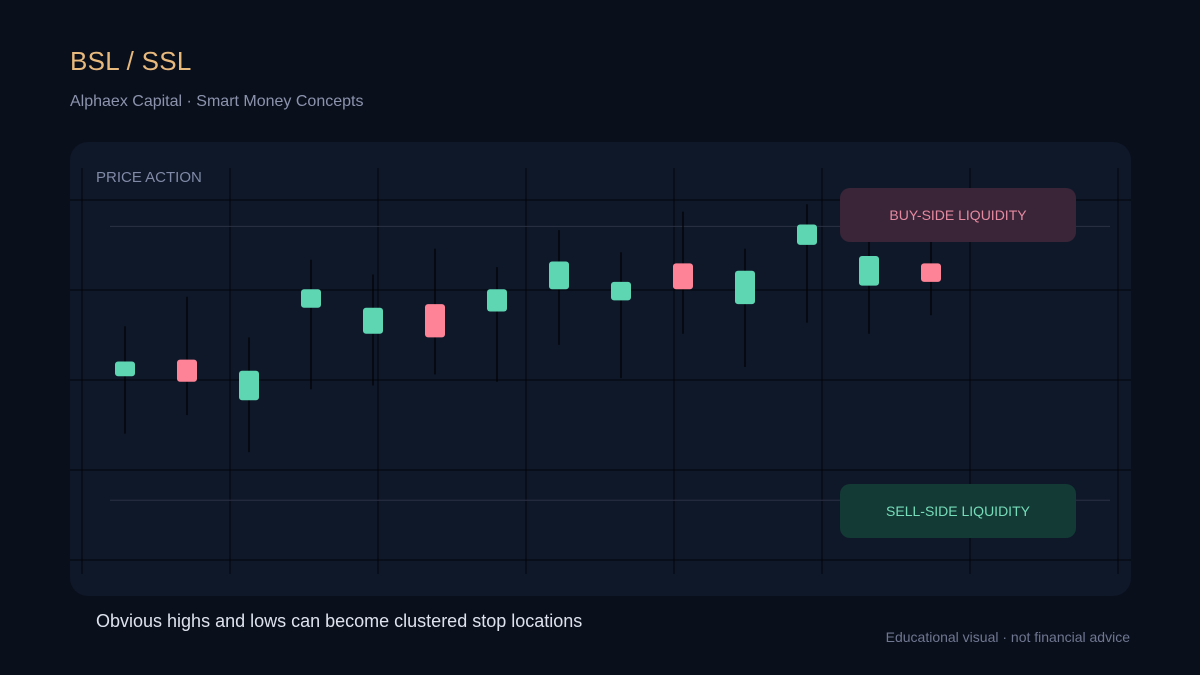  I want to click on page-title: BSL / SSL, so click(131, 61).